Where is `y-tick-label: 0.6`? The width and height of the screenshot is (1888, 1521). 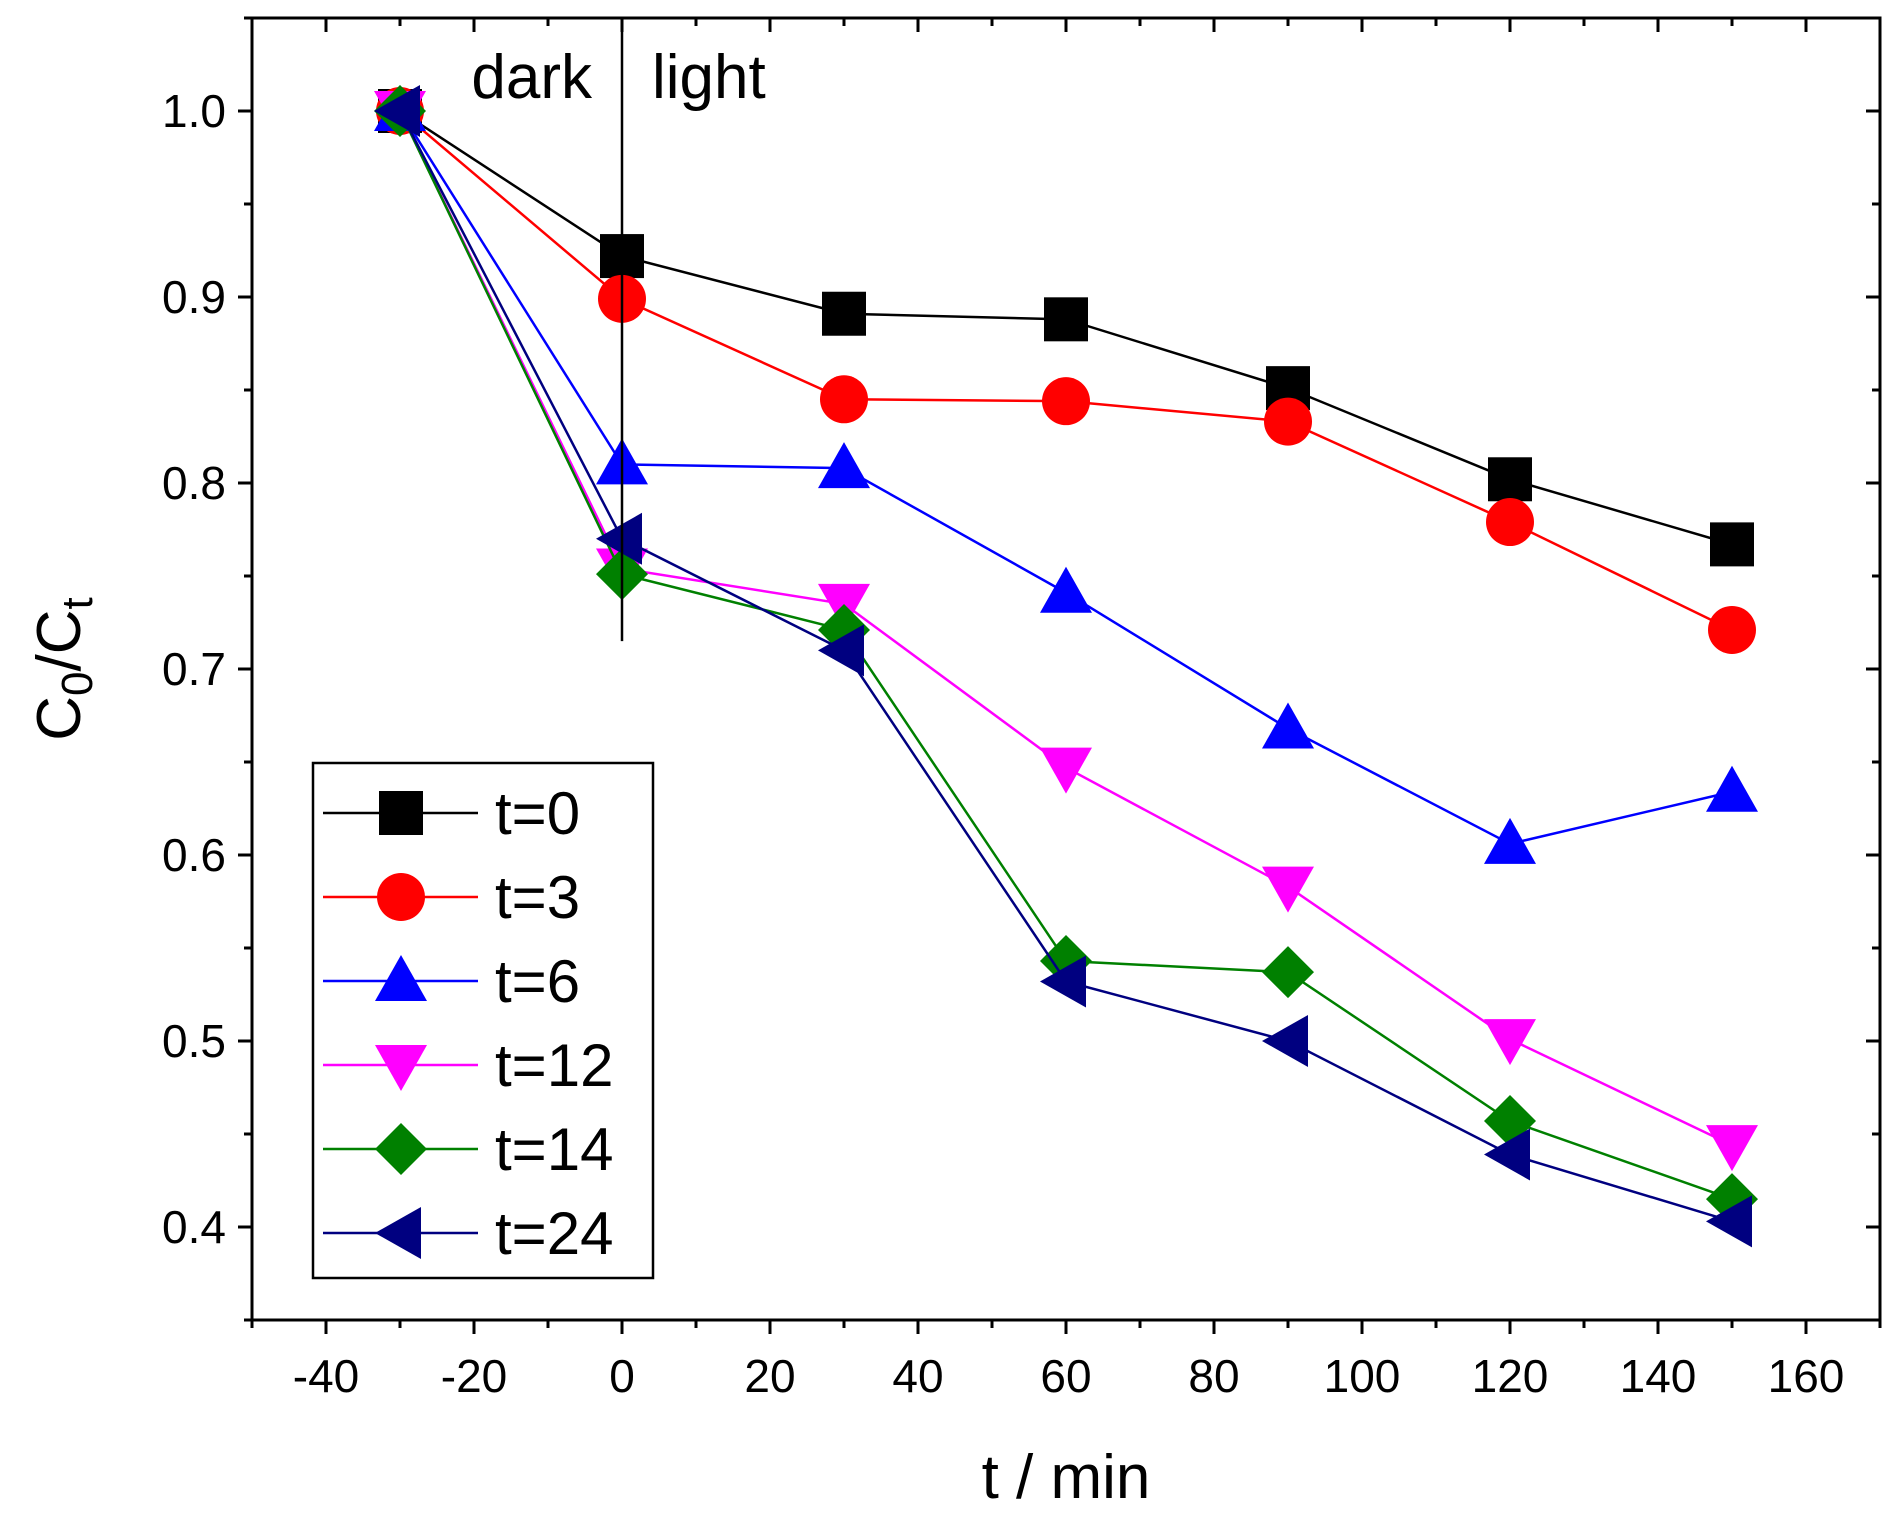
y-tick-label: 0.6 is located at coordinates (194, 855).